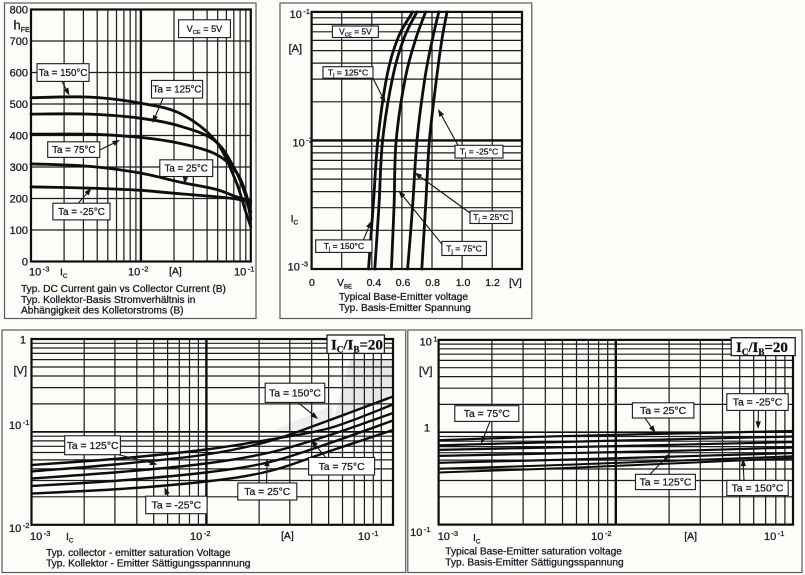 This screenshot has width=805, height=575. Describe the element at coordinates (492, 283) in the screenshot. I see `svg-text: 1.2` at that location.